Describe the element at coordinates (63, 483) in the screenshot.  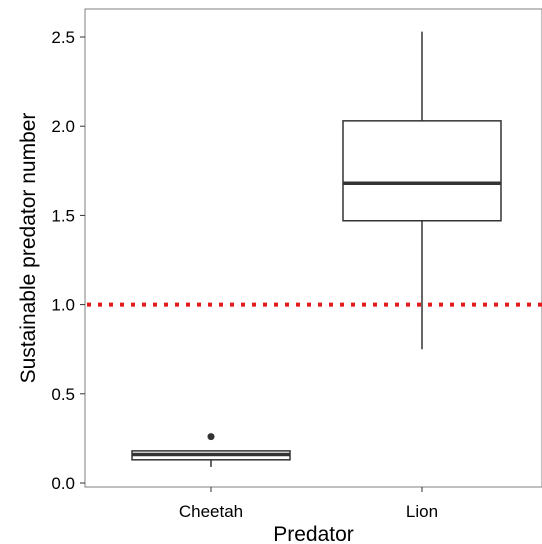
I see `y-tick-label: 0.0` at that location.